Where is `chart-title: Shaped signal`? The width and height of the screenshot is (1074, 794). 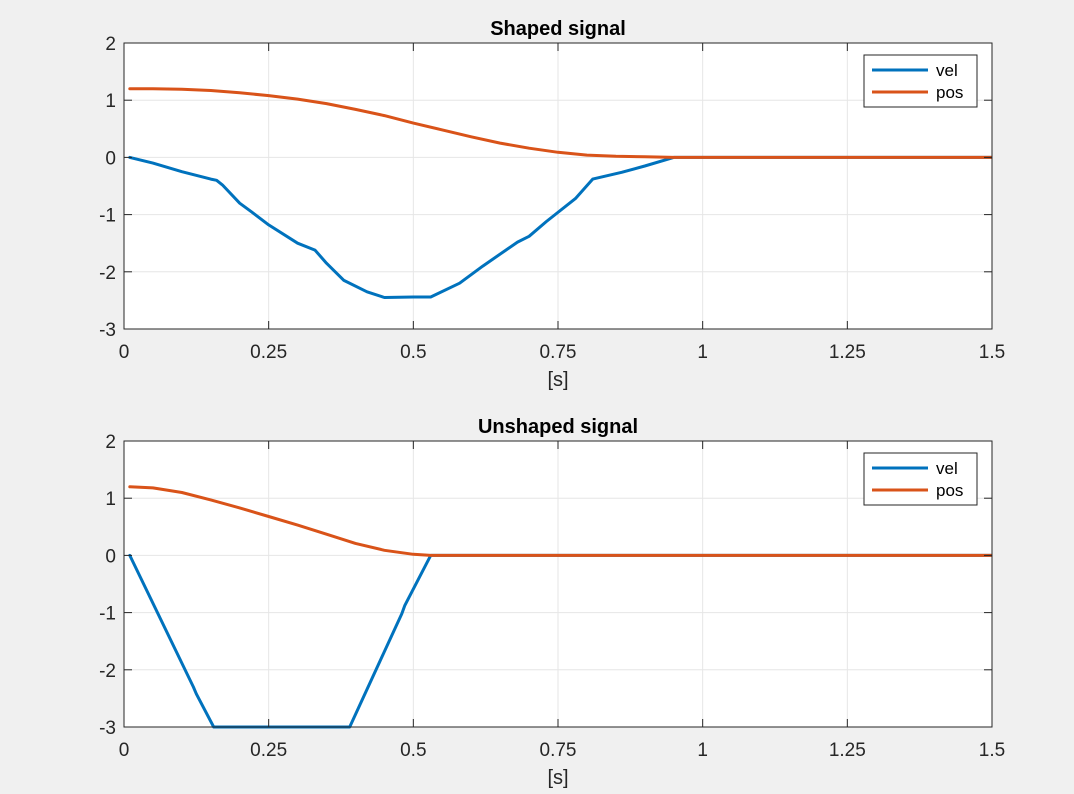
chart-title: Shaped signal is located at coordinates (558, 29).